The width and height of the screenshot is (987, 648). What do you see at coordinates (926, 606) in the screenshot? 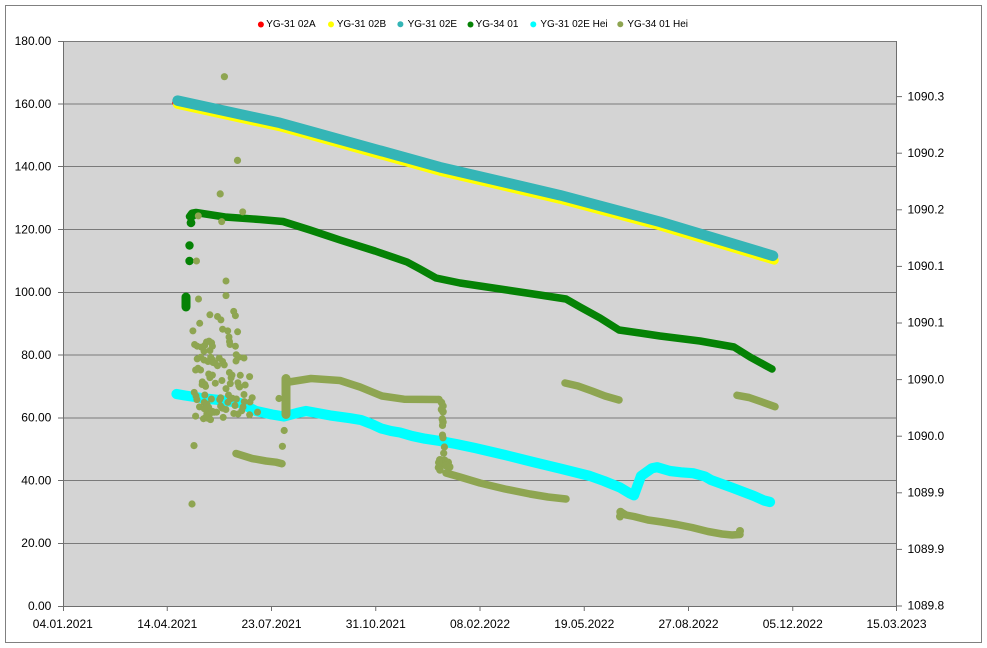
I see `svg-text: 1089.8` at bounding box center [926, 606].